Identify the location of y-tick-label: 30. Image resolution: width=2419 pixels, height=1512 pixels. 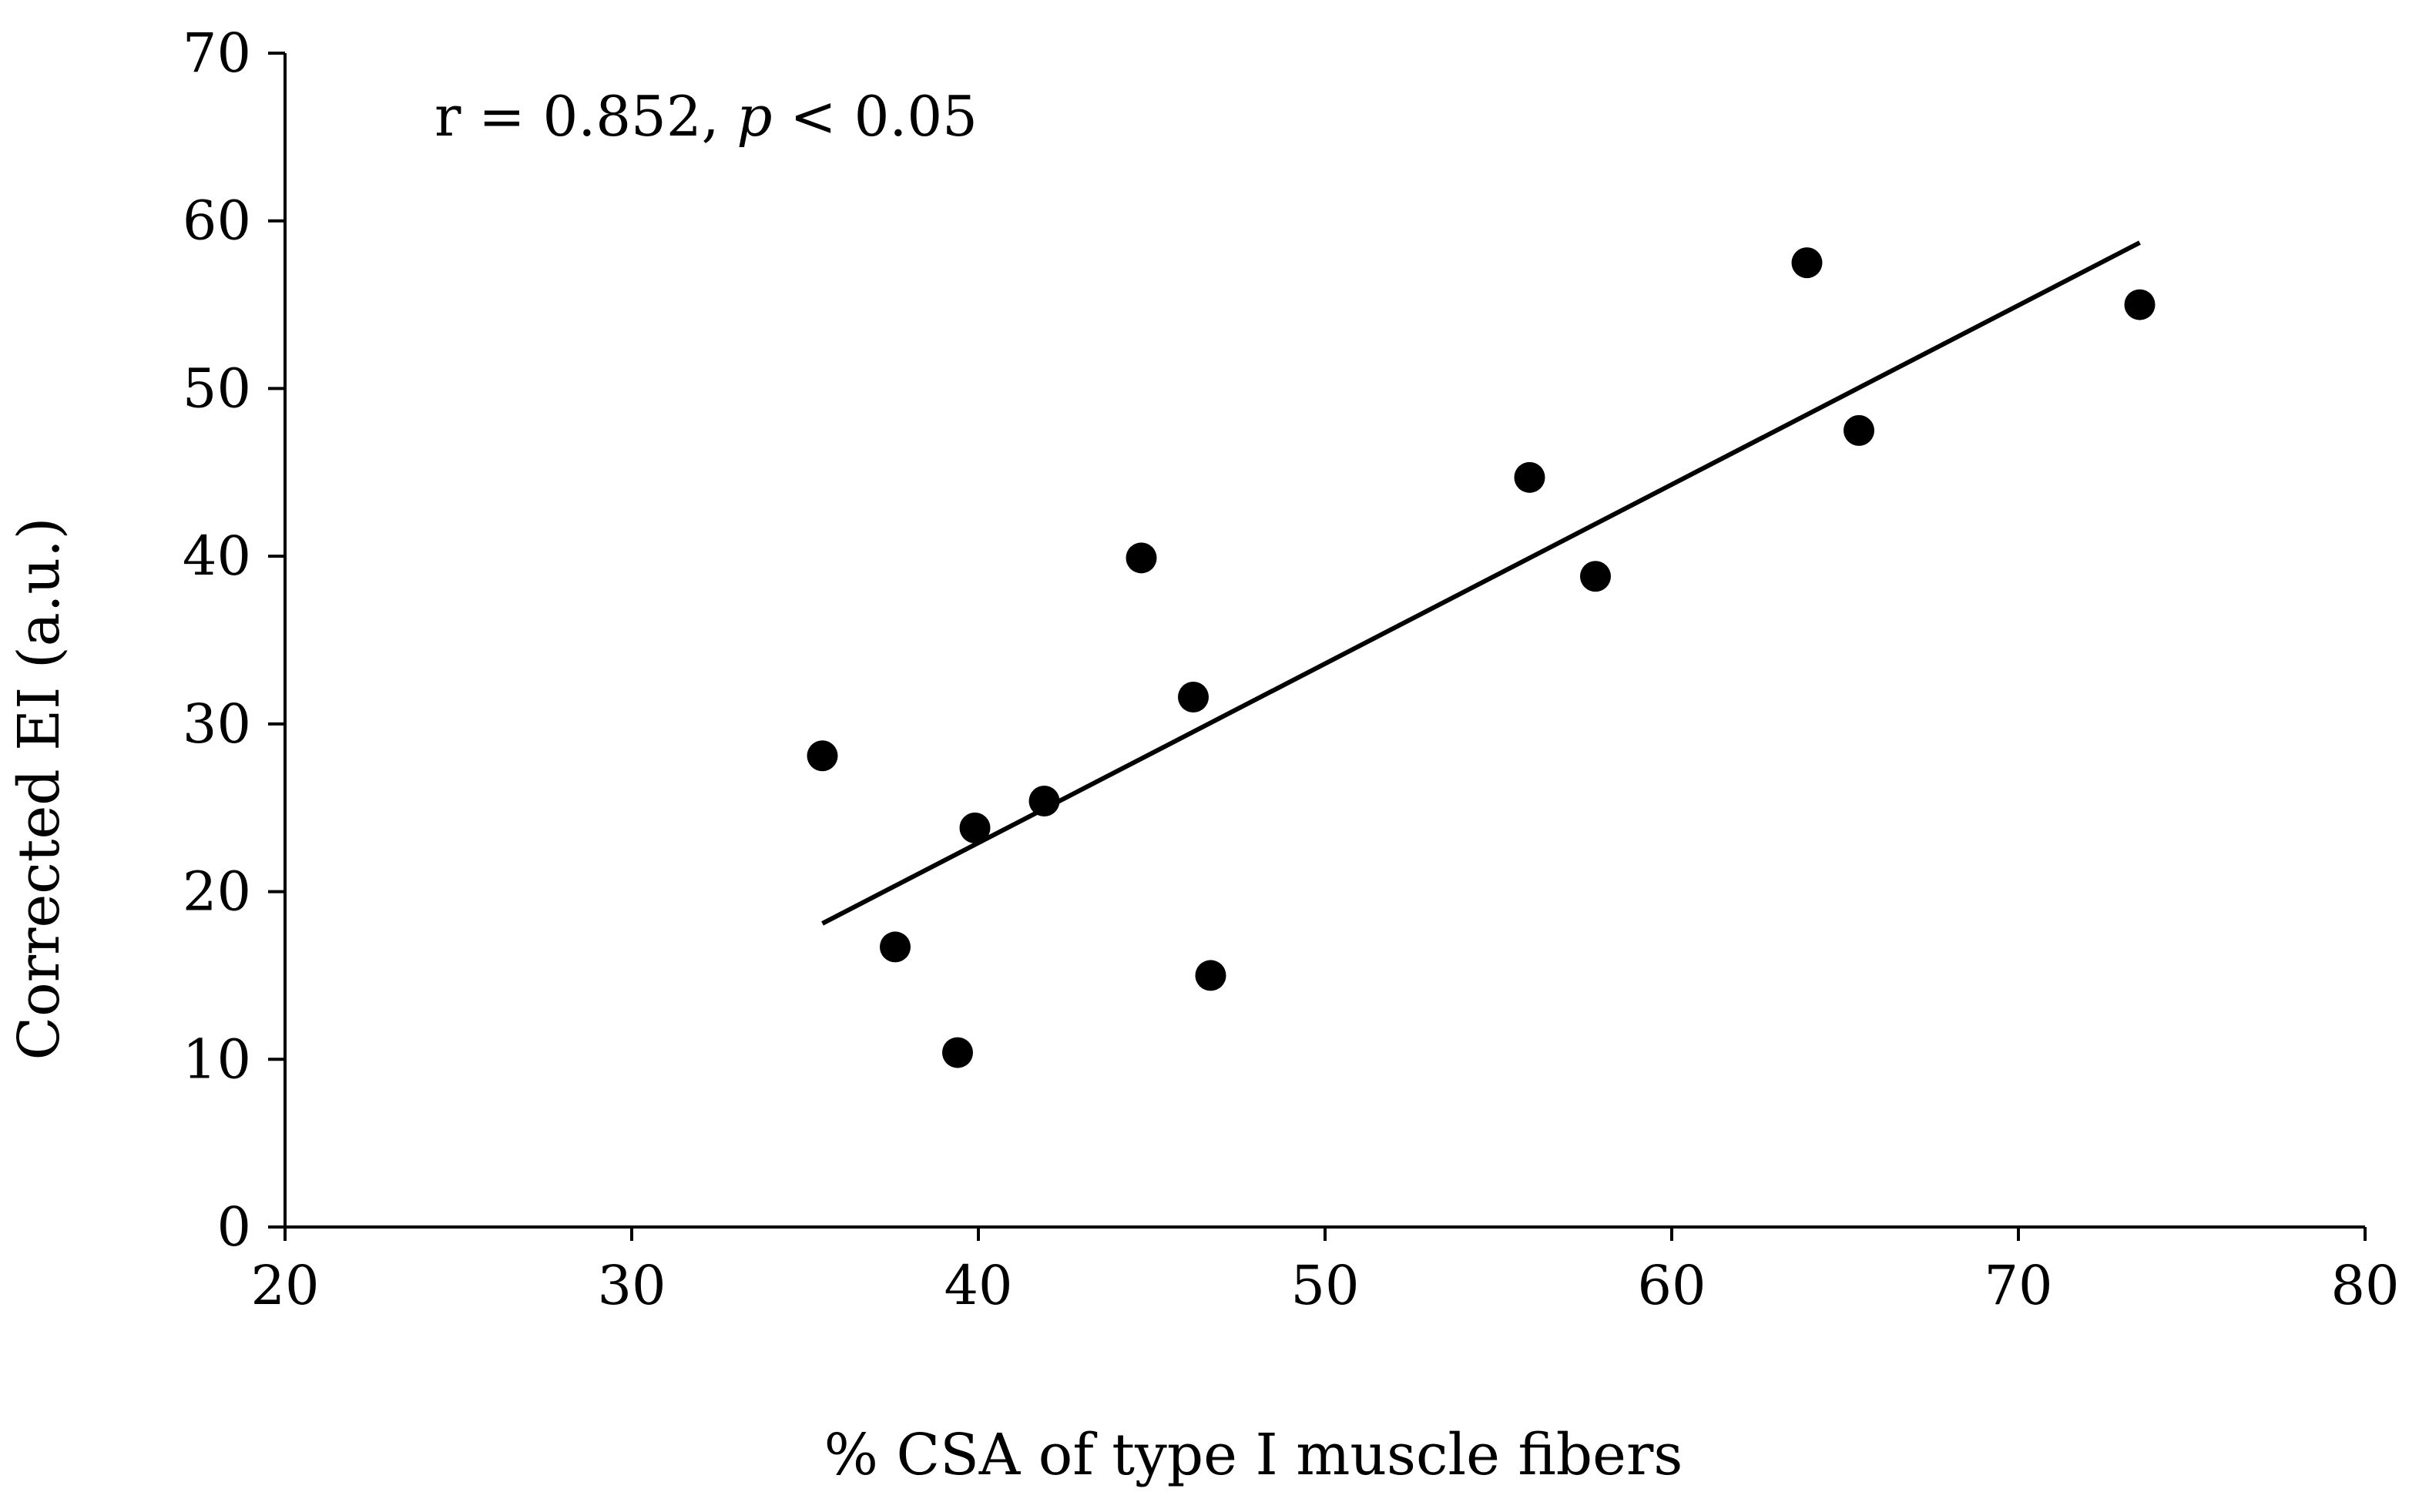
(217, 724).